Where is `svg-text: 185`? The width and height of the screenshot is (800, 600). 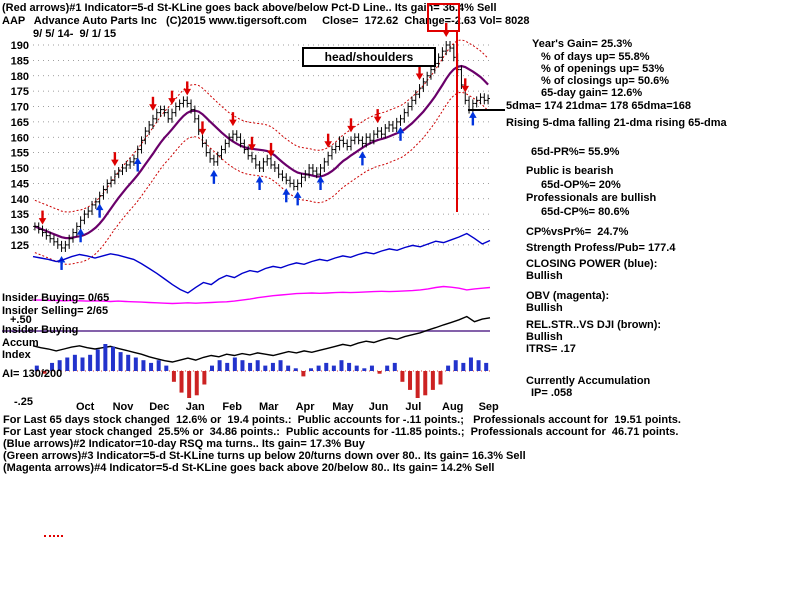
svg-text: 185 is located at coordinates (20, 61).